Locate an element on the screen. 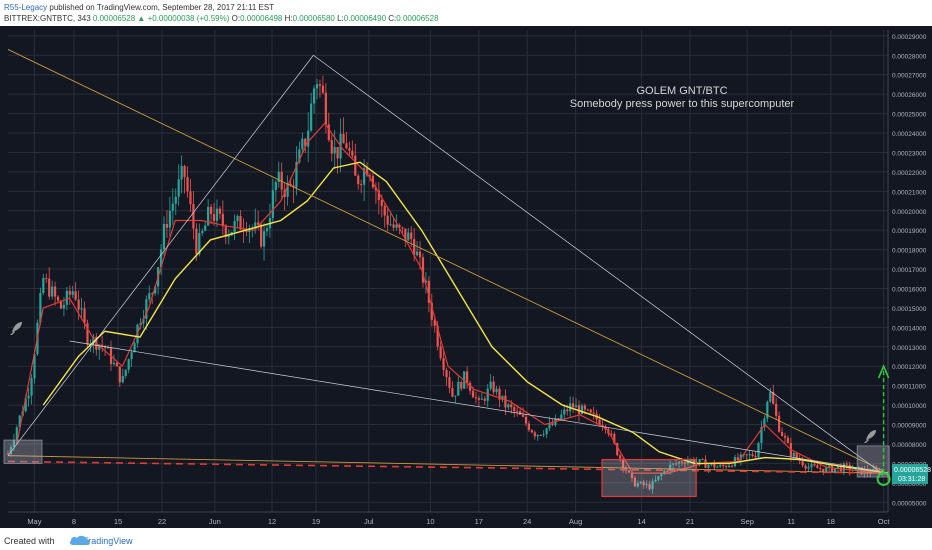 Image resolution: width=932 pixels, height=550 pixels. y-tick-label: 0.00016000 is located at coordinates (909, 289).